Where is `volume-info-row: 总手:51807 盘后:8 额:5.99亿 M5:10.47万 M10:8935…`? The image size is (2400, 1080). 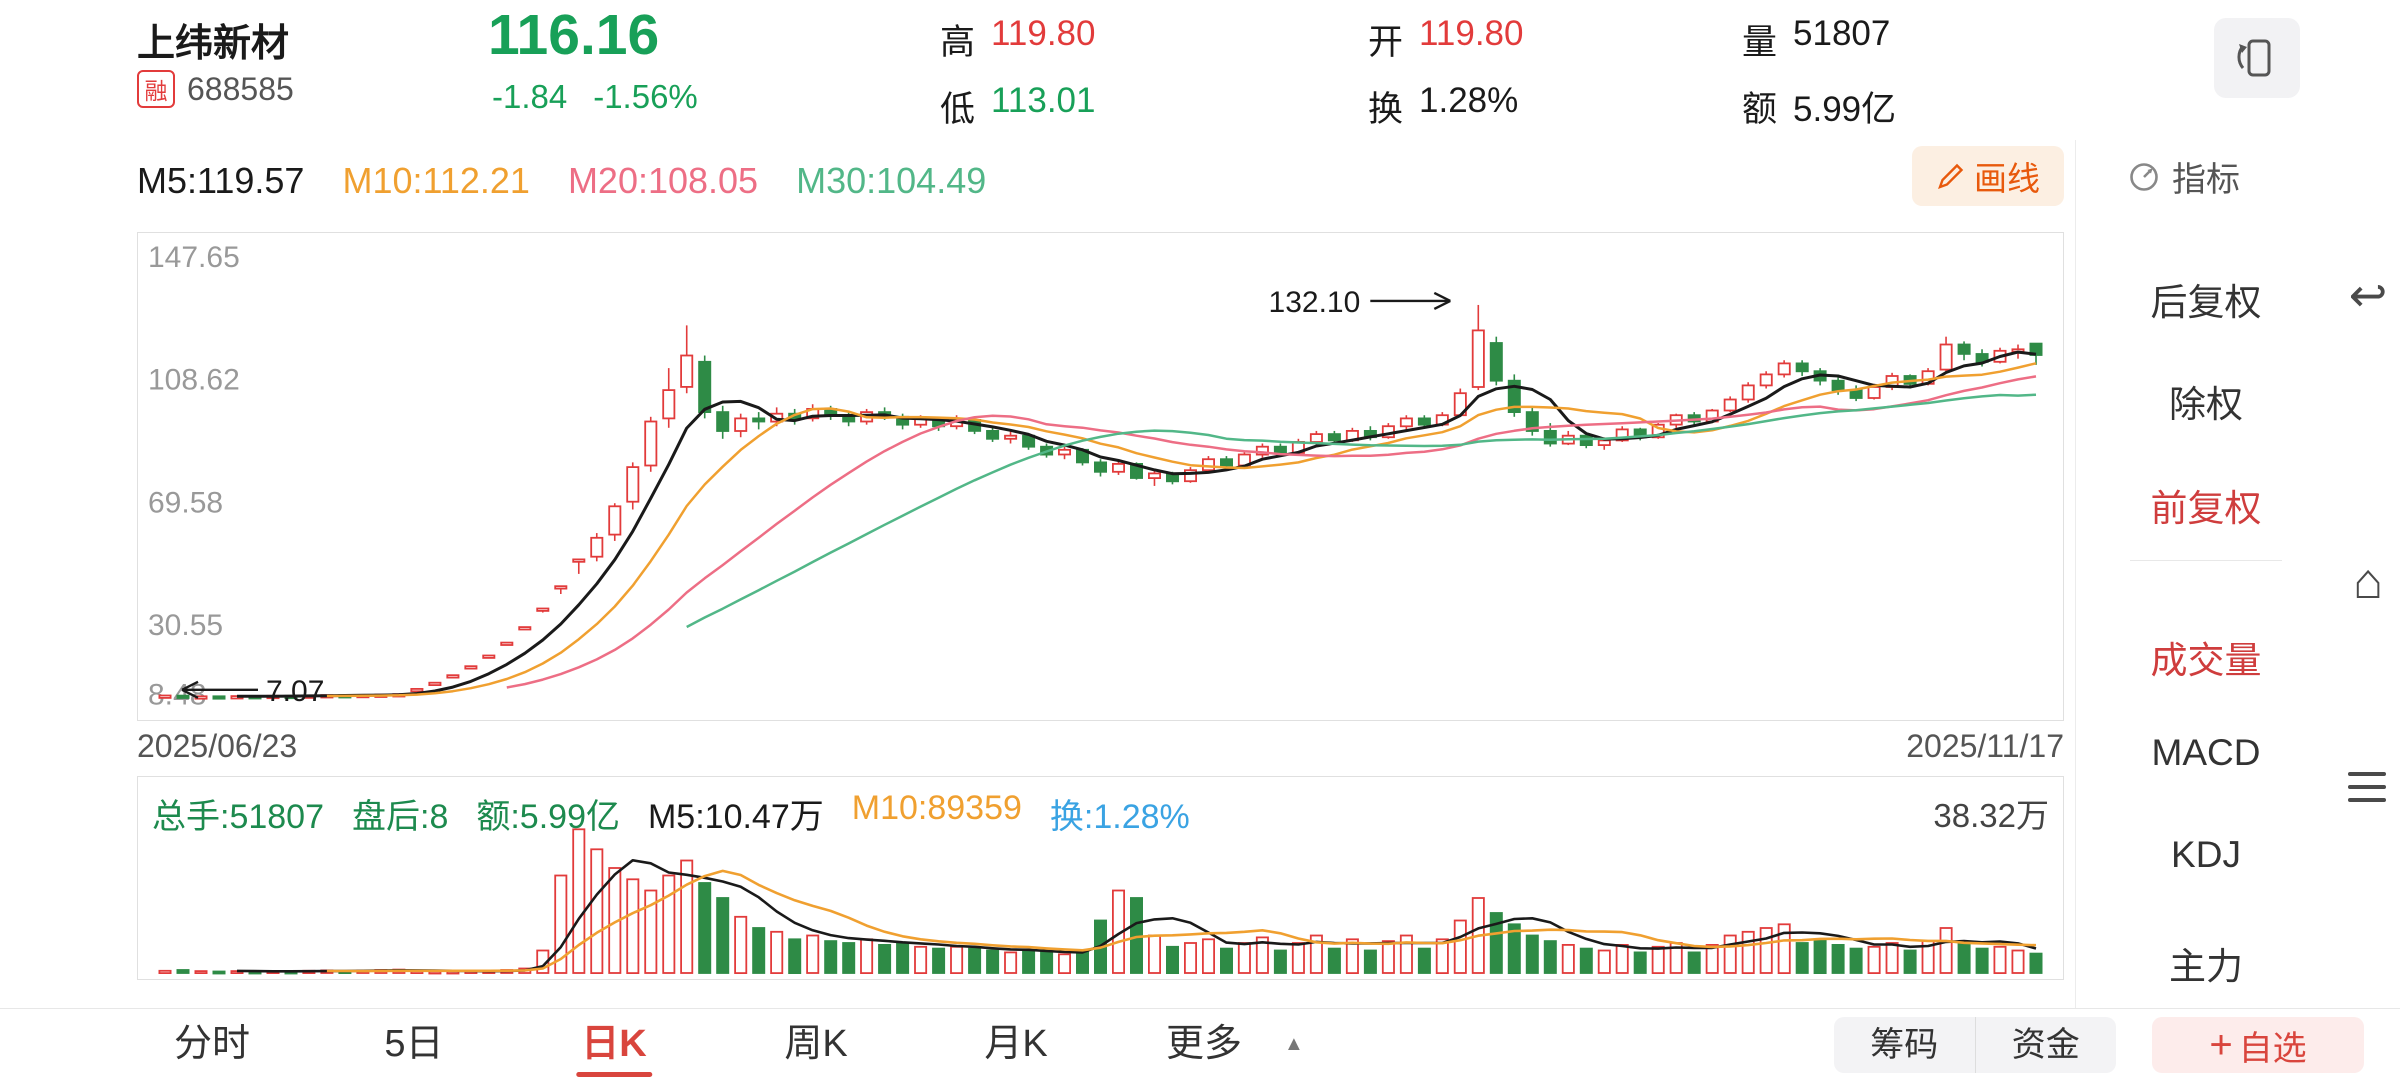 volume-info-row: 总手:51807 盘后:8 额:5.99亿 M5:10.47万 M10:8935… is located at coordinates (671, 813).